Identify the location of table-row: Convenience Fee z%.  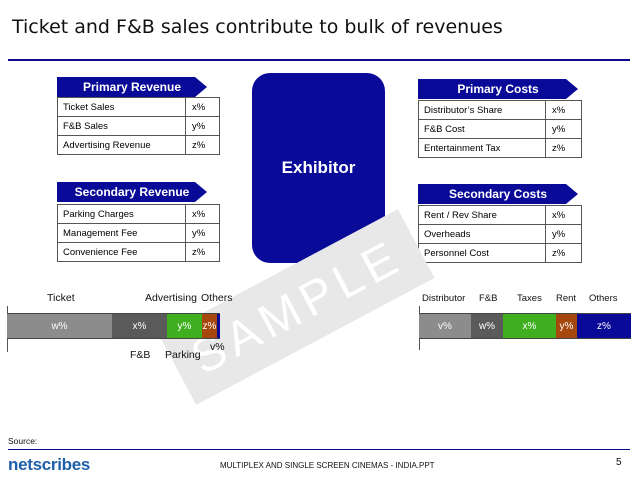
(138, 252).